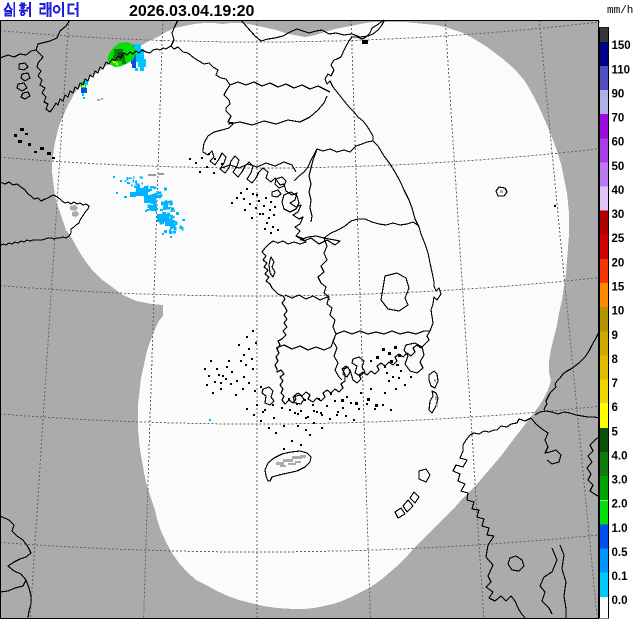 The width and height of the screenshot is (635, 625). I want to click on svg-text: 110, so click(621, 70).